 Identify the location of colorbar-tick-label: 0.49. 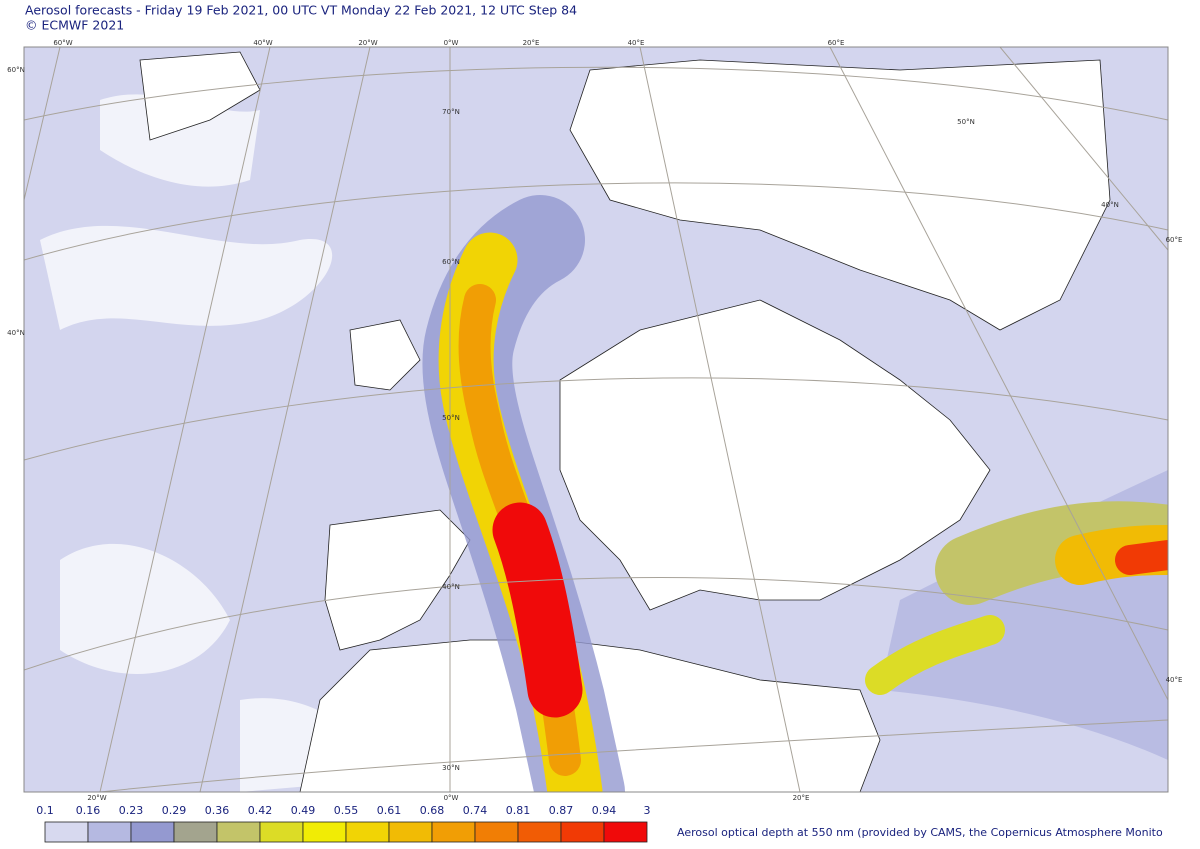
(303, 810).